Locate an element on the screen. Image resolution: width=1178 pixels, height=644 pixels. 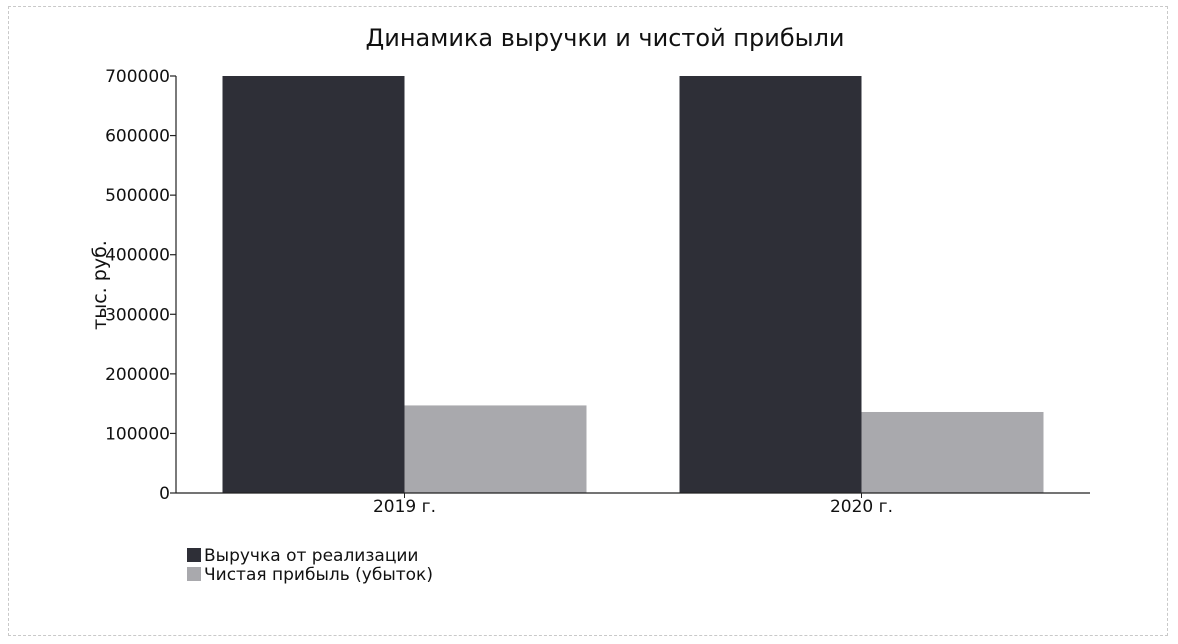
x-tick-label: 2019 г. is located at coordinates (404, 507).